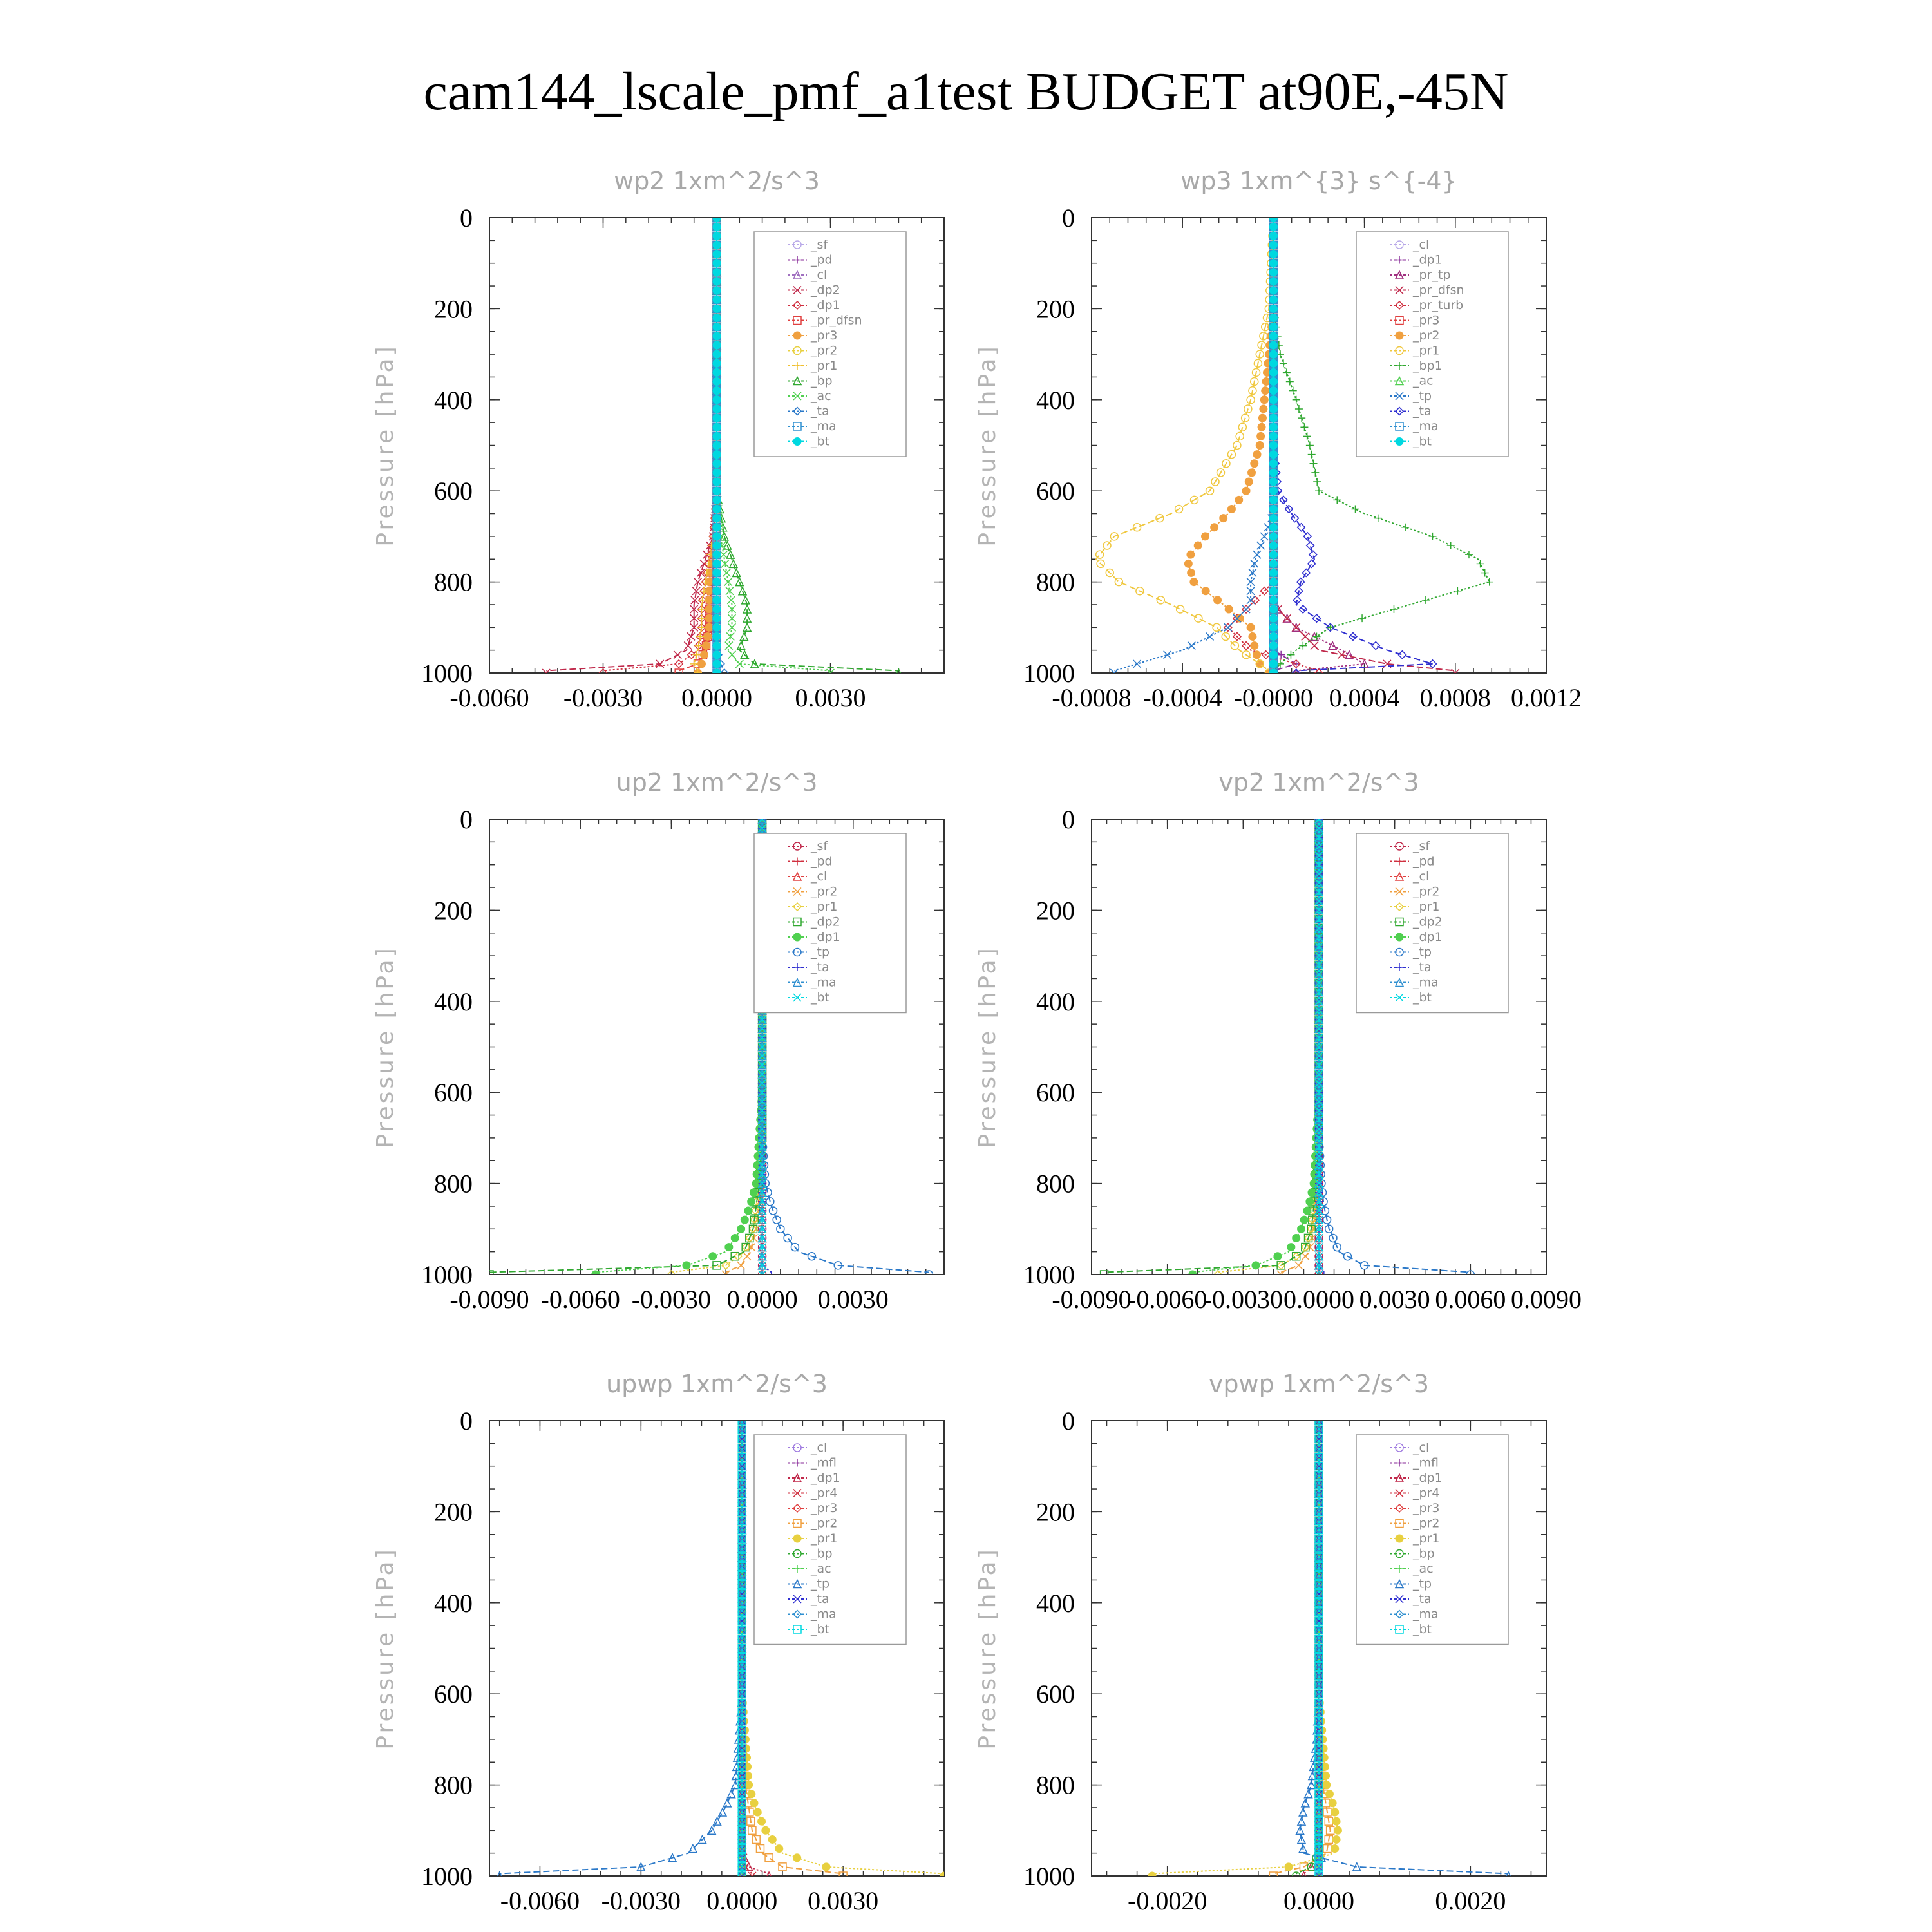  Describe the element at coordinates (1319, 181) in the screenshot. I see `panel-title: wp3 1xm^{3} s^{-4}` at that location.